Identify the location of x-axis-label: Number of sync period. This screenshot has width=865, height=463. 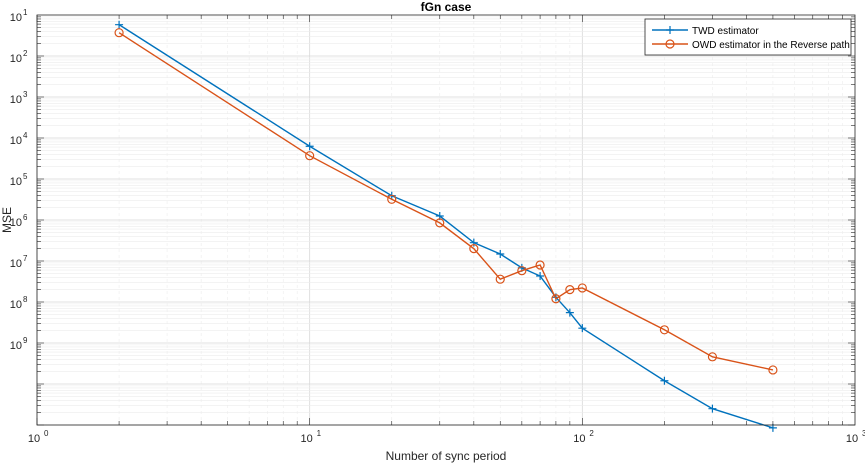
(446, 456).